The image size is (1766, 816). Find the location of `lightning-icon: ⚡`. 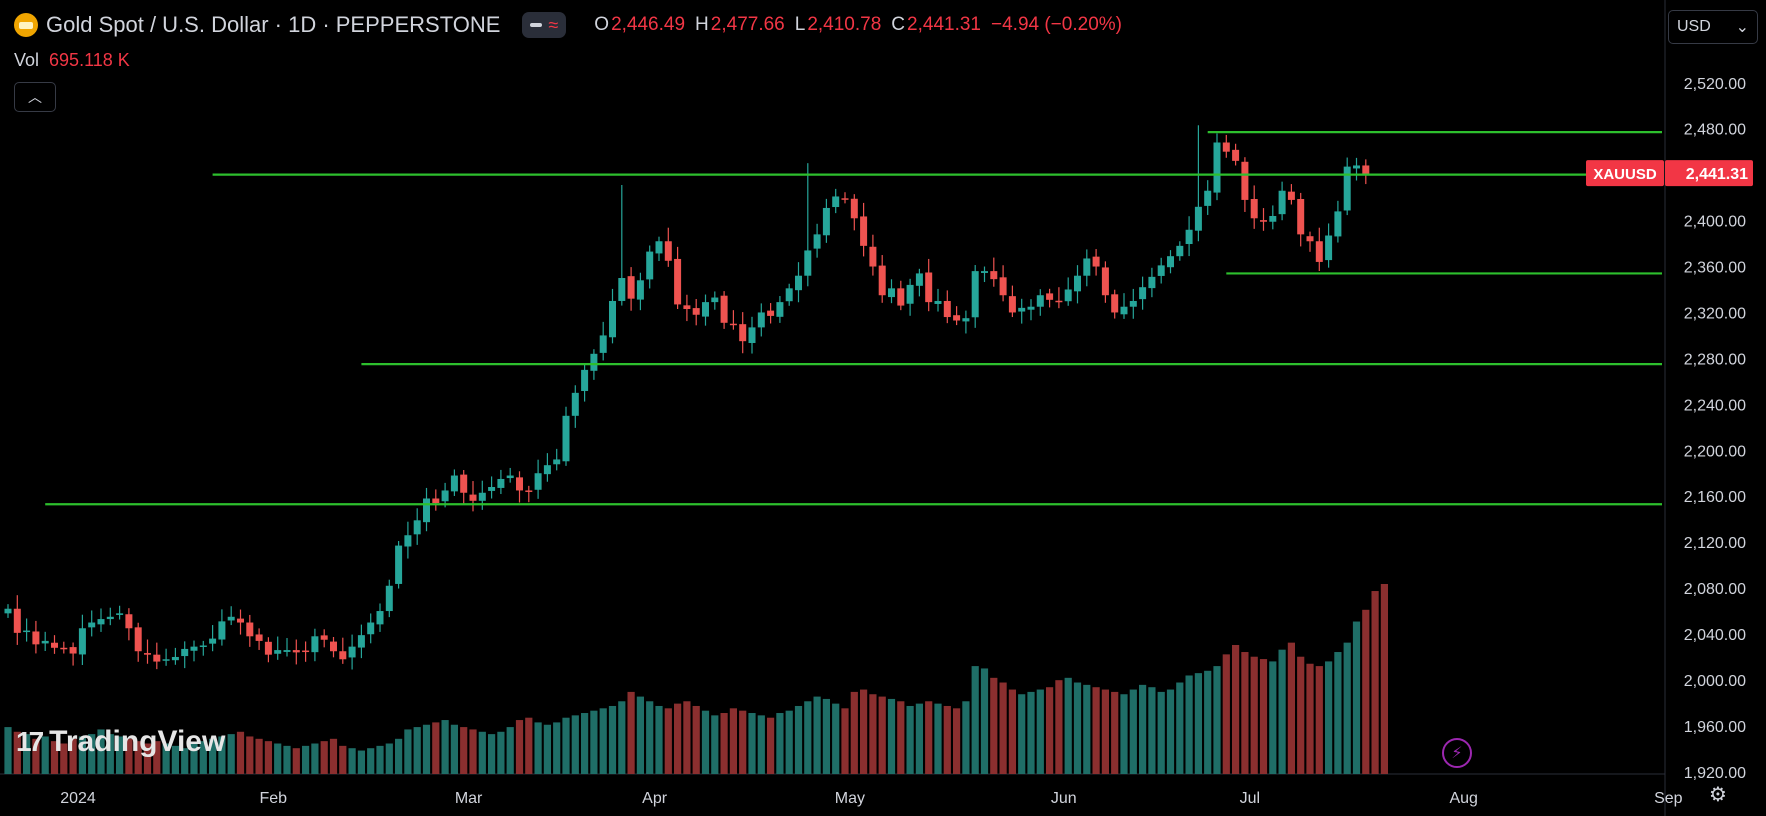

lightning-icon: ⚡ is located at coordinates (1457, 753).